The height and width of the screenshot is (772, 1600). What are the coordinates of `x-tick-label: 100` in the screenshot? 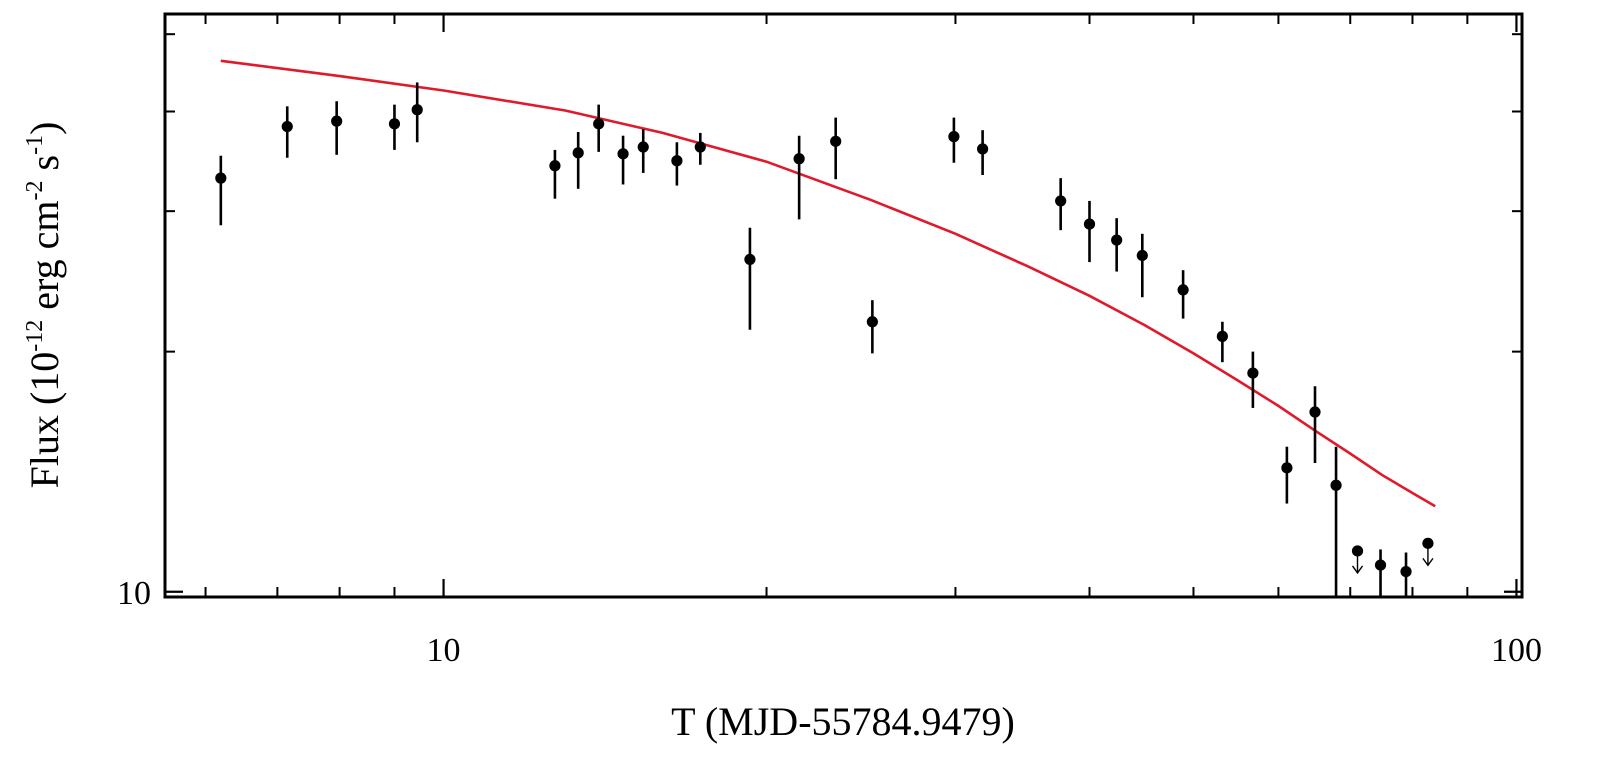 It's located at (1516, 650).